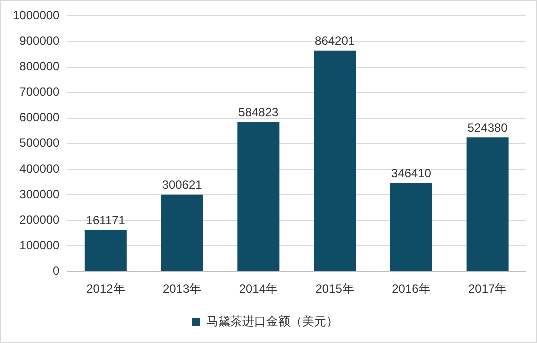 Image resolution: width=537 pixels, height=343 pixels. I want to click on legend-label: 马黛茶进口金额（美元）, so click(272, 321).